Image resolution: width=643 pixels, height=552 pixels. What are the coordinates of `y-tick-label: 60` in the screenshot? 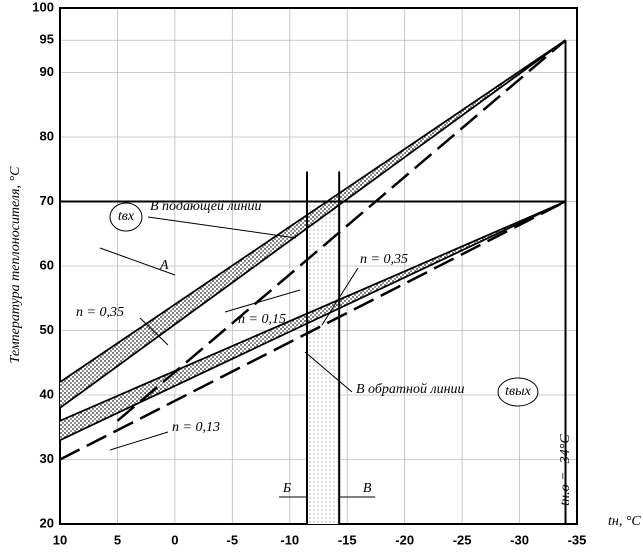 It's located at (47, 264).